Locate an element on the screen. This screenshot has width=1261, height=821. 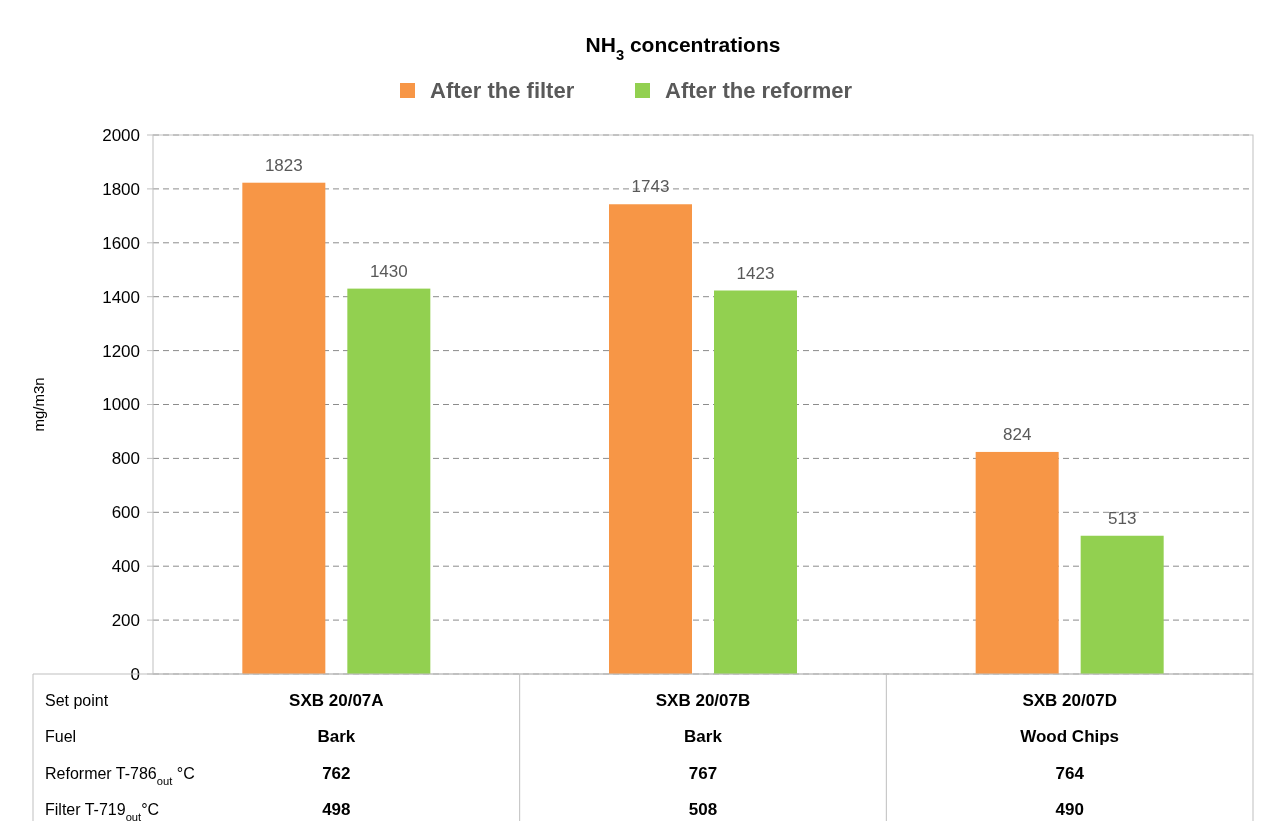
text: Filter T-719$_{out}$°C is located at coordinates (102, 811).